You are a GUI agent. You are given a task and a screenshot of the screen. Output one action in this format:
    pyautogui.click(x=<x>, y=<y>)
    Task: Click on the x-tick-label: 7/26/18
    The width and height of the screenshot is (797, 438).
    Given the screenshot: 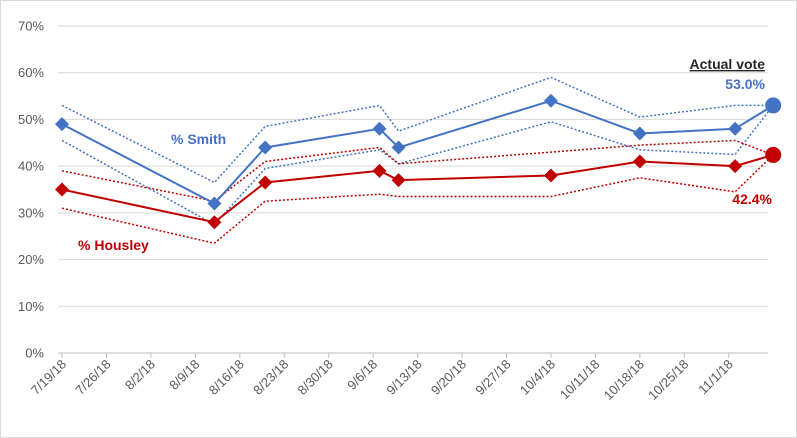 What is the action you would take?
    pyautogui.click(x=92, y=377)
    